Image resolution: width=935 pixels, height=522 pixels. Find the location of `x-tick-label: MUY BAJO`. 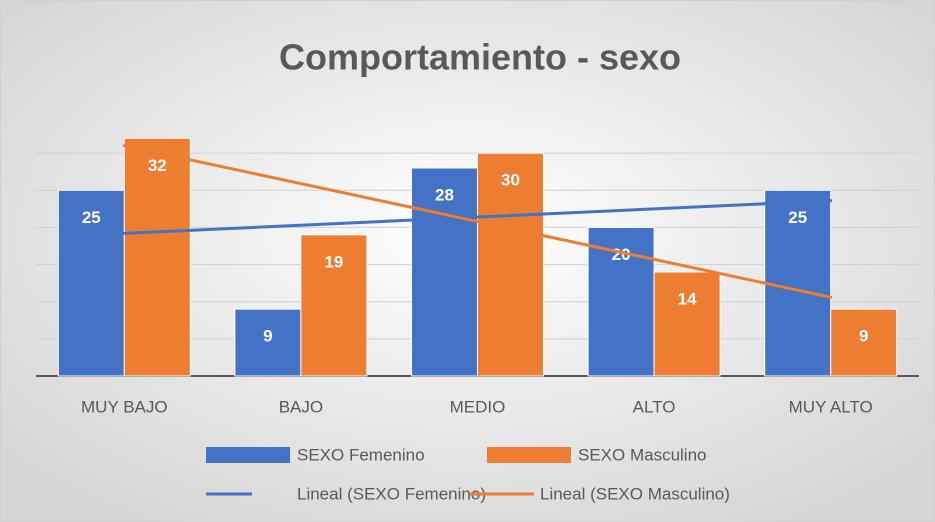

x-tick-label: MUY BAJO is located at coordinates (124, 406).